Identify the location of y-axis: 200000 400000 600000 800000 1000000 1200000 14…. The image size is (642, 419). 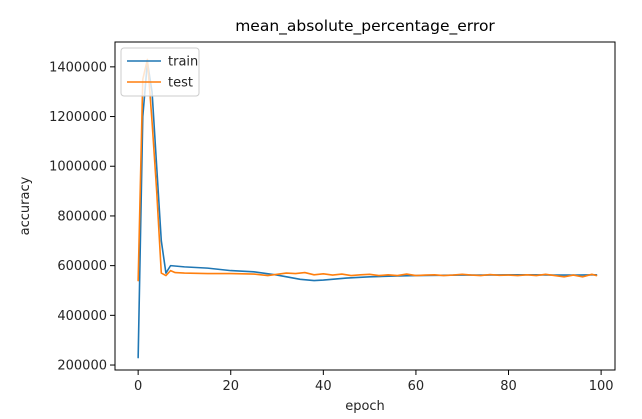
(82, 217).